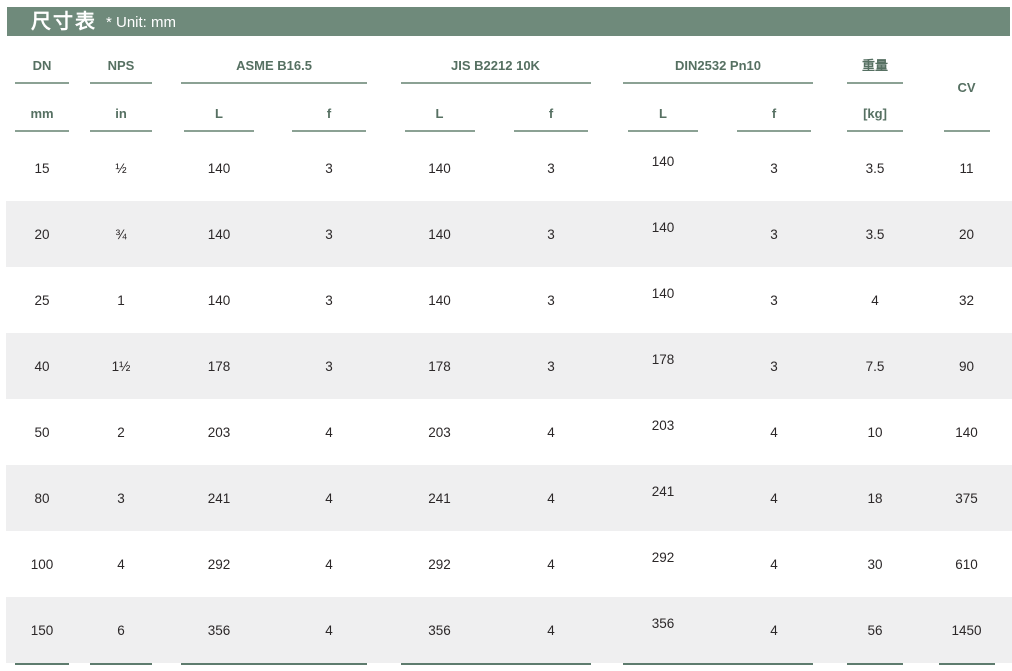 This screenshot has width=1012, height=671. I want to click on table-cell: 20, so click(42, 234).